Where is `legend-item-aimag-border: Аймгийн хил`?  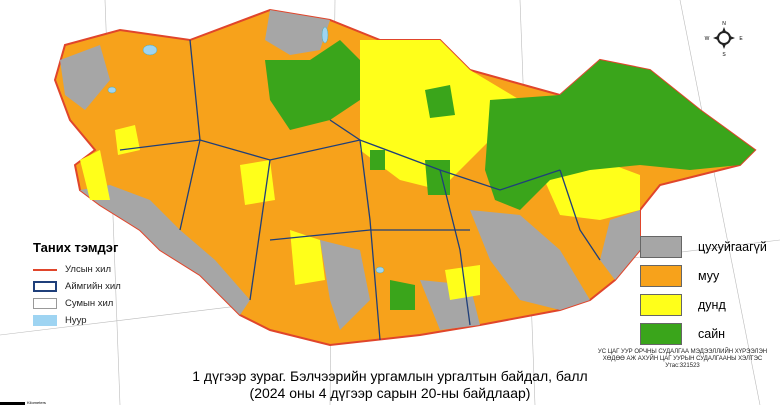 legend-item-aimag-border: Аймгийн хил is located at coordinates (77, 286).